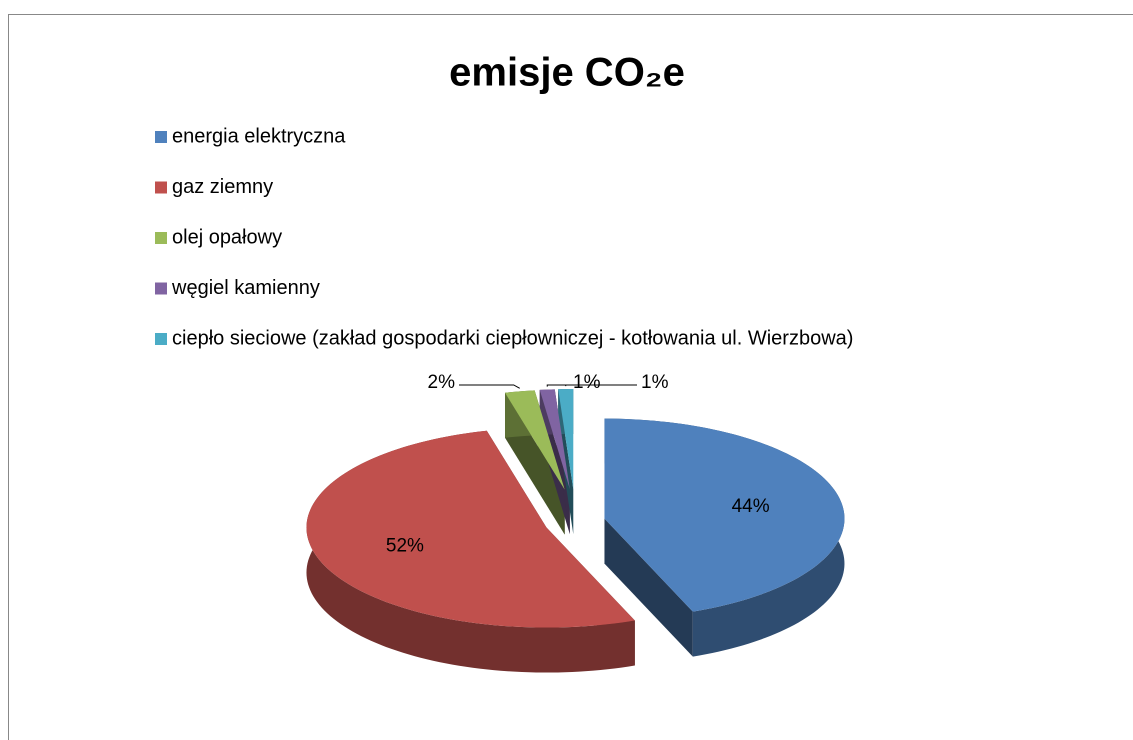 The width and height of the screenshot is (1133, 740). I want to click on layer: 44% 52% 2% 1% 1%, so click(578, 464).